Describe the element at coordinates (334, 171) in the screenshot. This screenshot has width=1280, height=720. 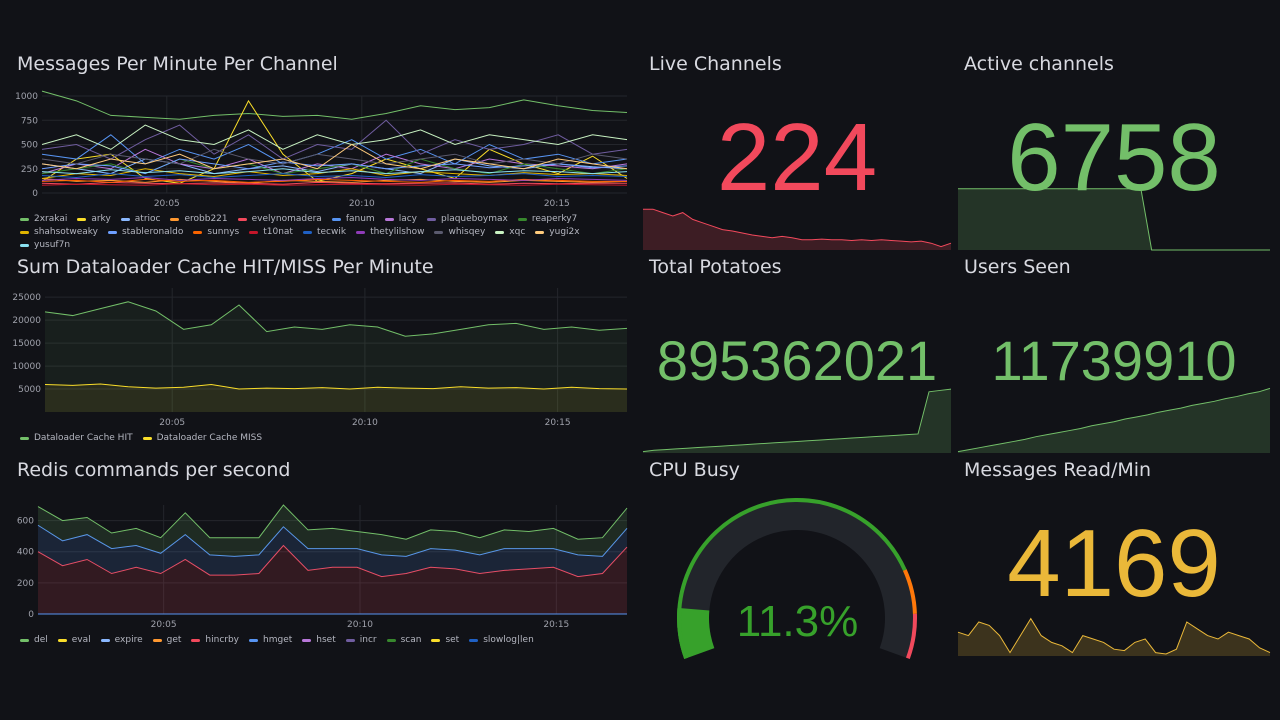
I see `series-line-yusuf7n` at that location.